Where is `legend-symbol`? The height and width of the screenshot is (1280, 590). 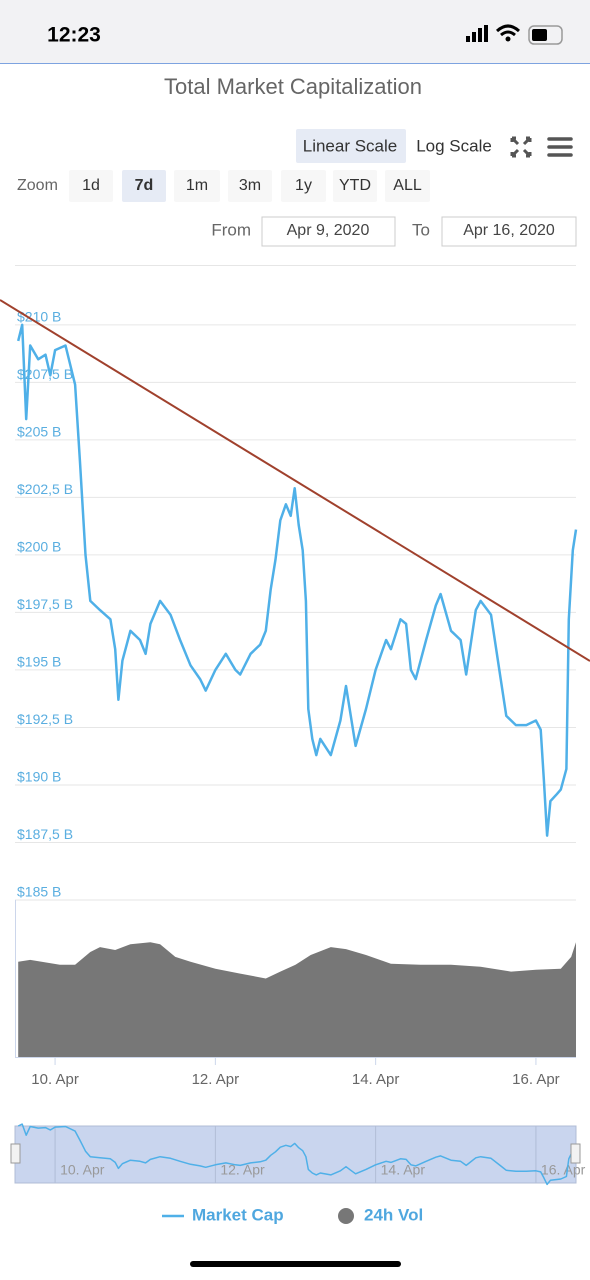 legend-symbol is located at coordinates (346, 1216).